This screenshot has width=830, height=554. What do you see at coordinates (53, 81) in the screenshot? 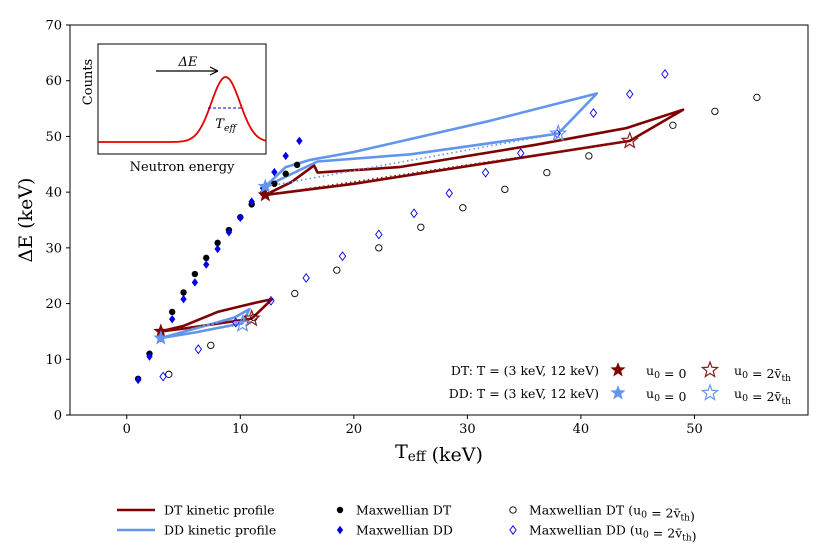
I see `y-tick-label: 60` at bounding box center [53, 81].